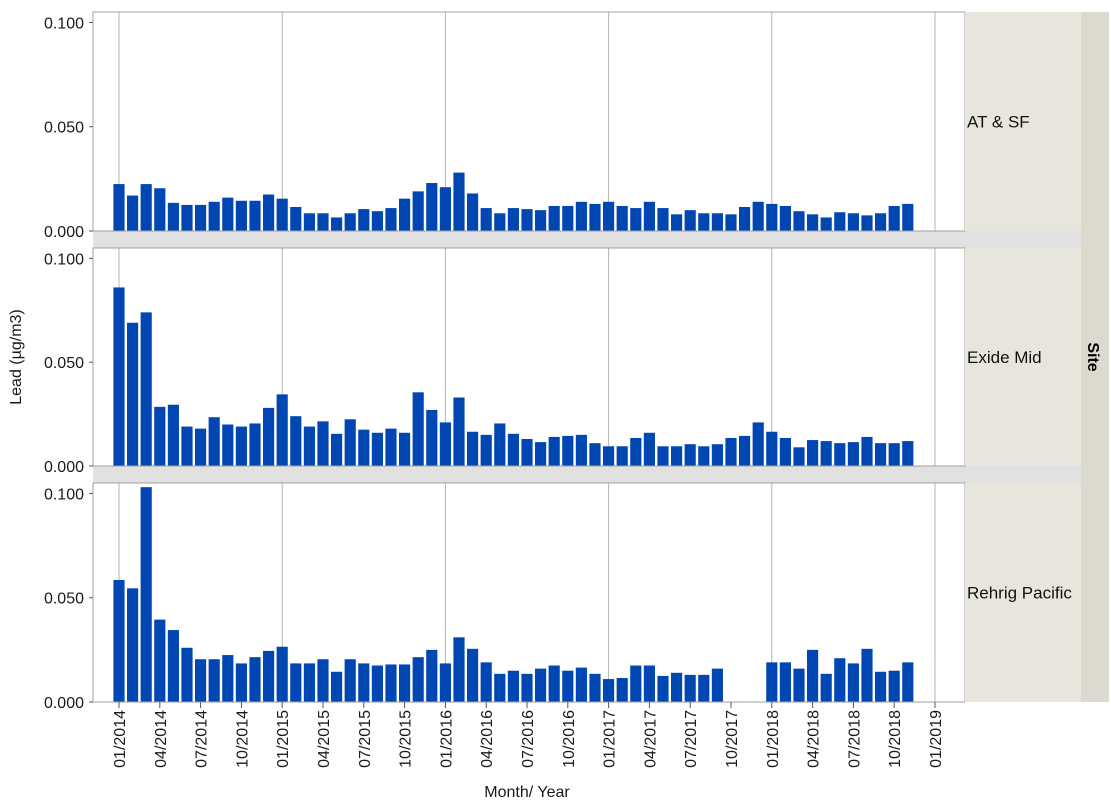 Image resolution: width=1111 pixels, height=805 pixels. What do you see at coordinates (610, 739) in the screenshot?
I see `x-tick-label: 01/2017` at bounding box center [610, 739].